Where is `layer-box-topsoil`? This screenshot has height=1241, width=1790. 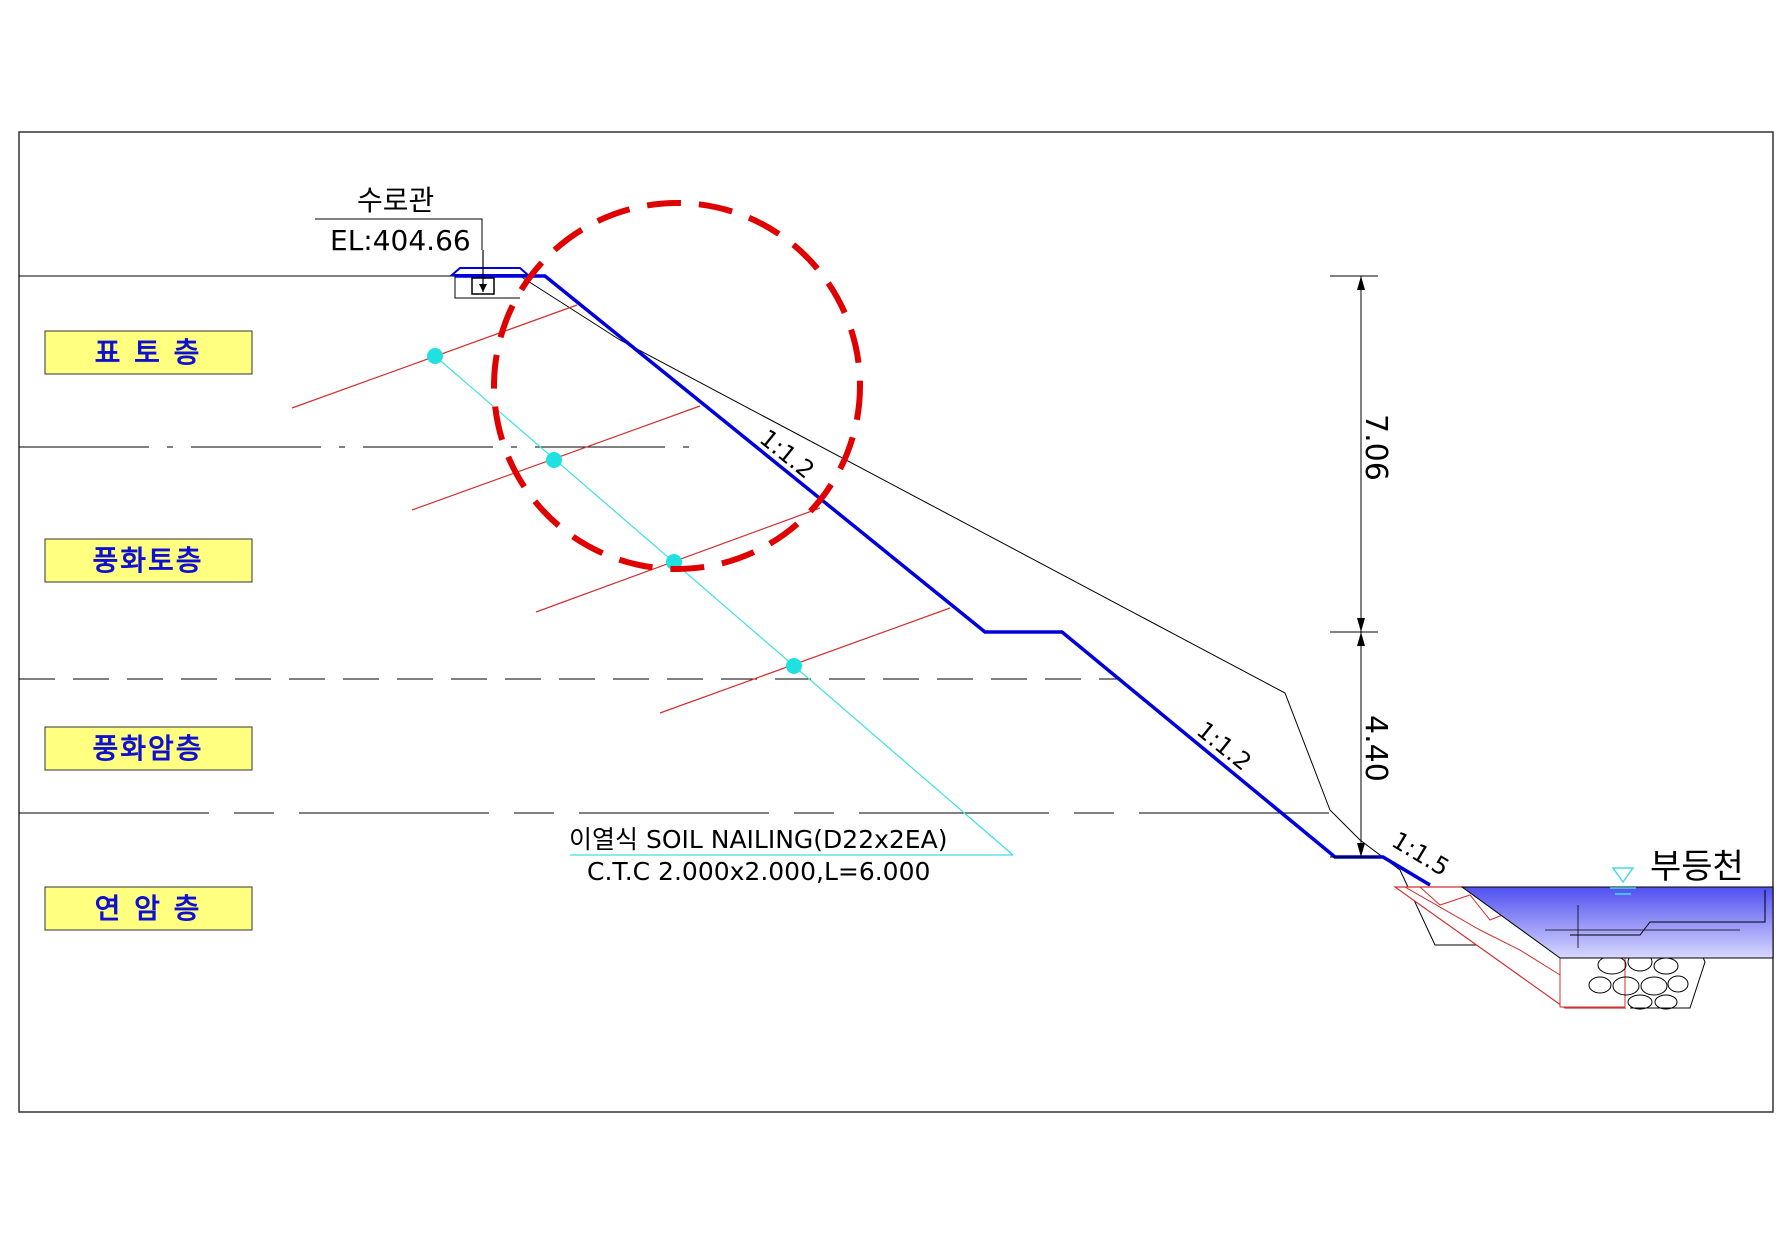 layer-box-topsoil is located at coordinates (148, 352).